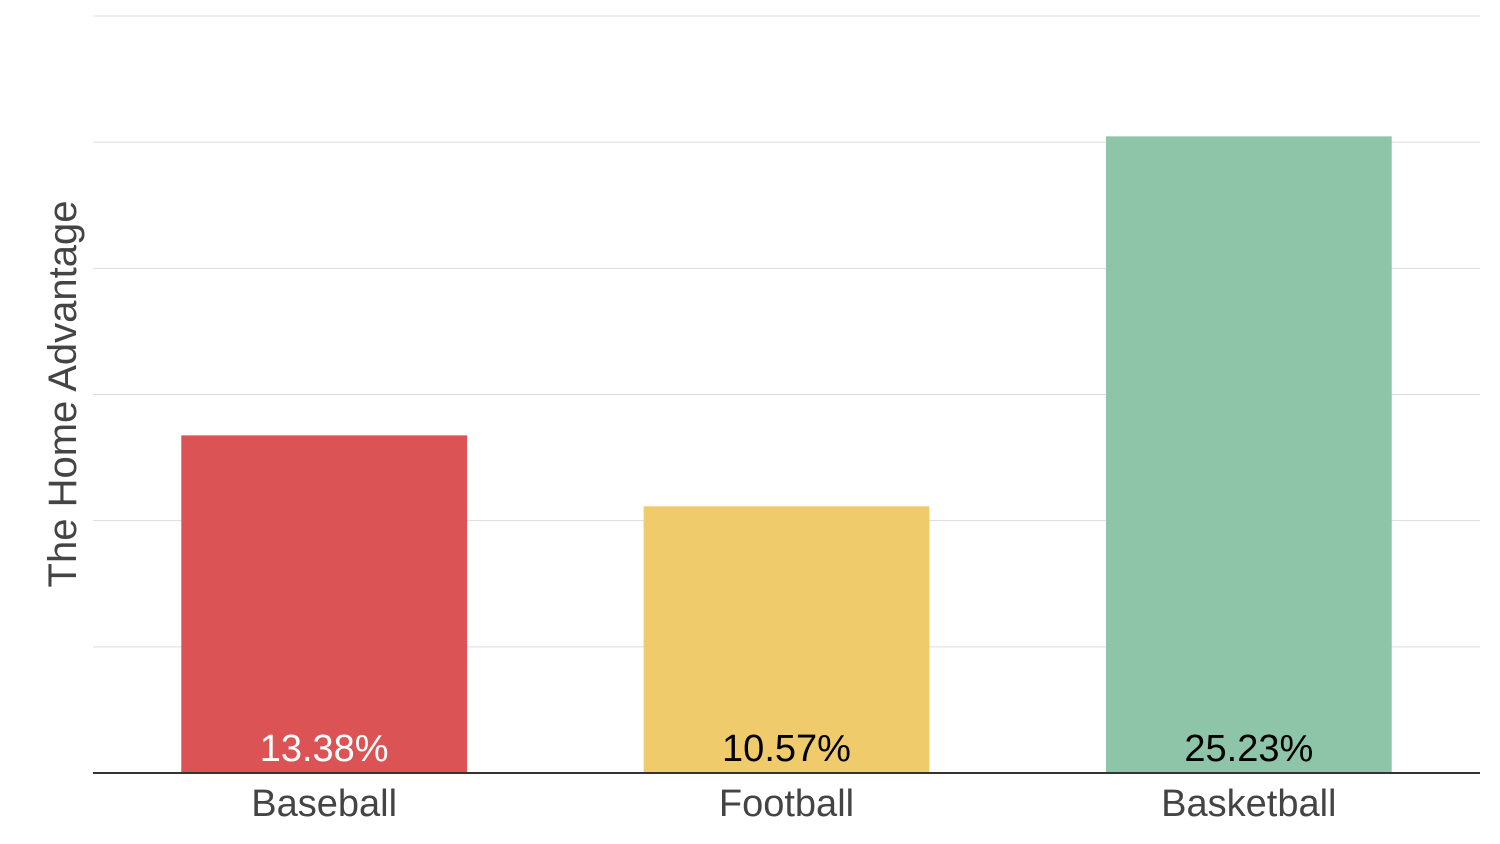 Image resolution: width=1500 pixels, height=844 pixels. Describe the element at coordinates (1248, 749) in the screenshot. I see `value-label-basketball: 25.23%` at that location.